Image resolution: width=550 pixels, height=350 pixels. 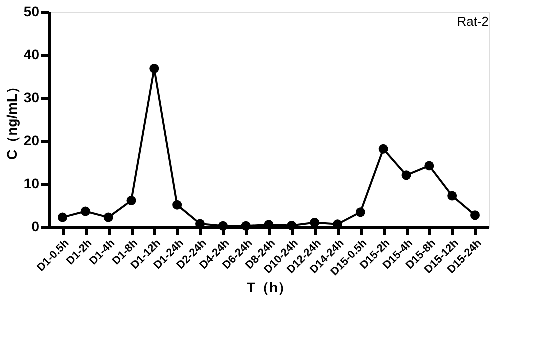 I want to click on y-tick-label: 10, so click(x=32, y=184).